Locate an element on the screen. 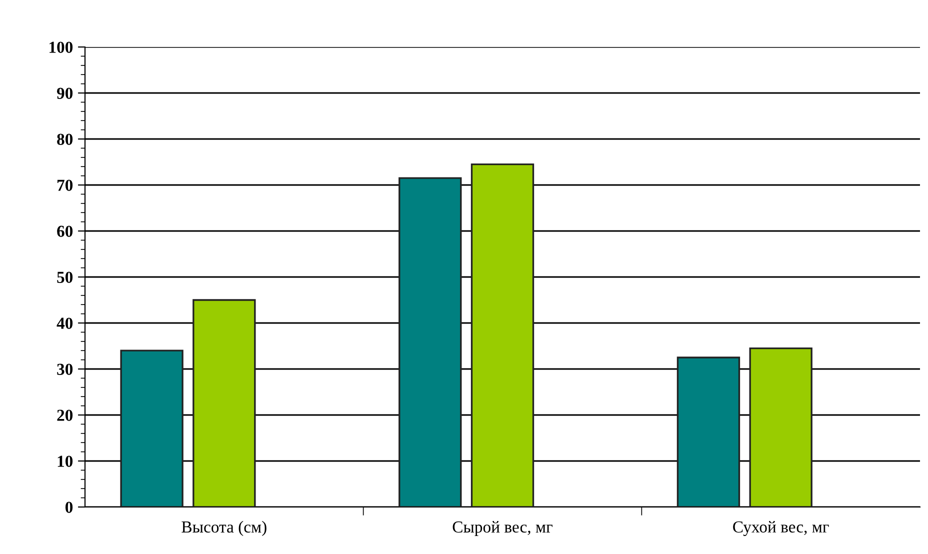 Image resolution: width=928 pixels, height=554 pixels. y-tick-label: 20 is located at coordinates (65, 415).